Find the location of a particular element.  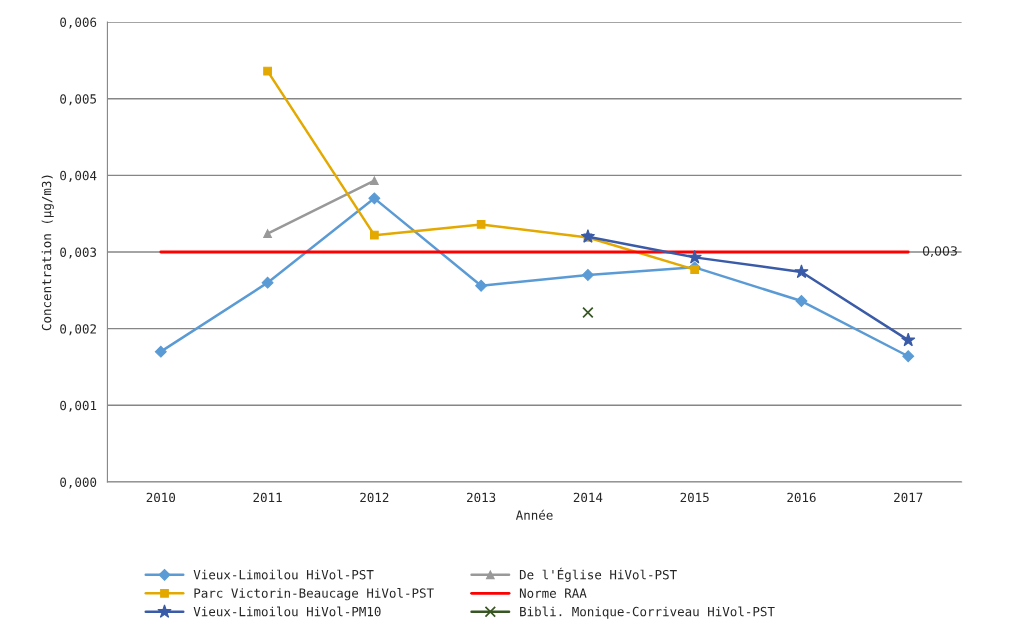

x-tick-label: 2012 is located at coordinates (374, 497).